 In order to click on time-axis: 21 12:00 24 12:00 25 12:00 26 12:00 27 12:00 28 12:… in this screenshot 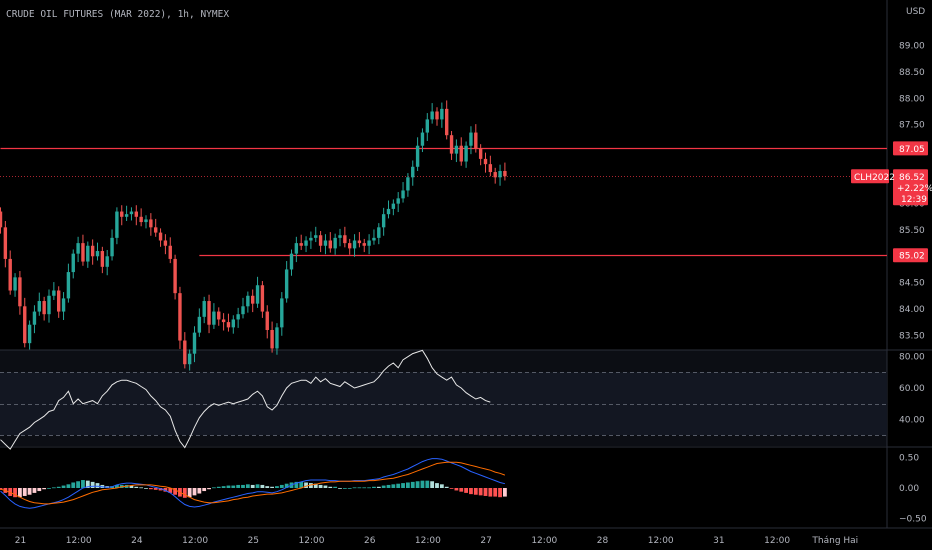, I will do `click(436, 541)`.